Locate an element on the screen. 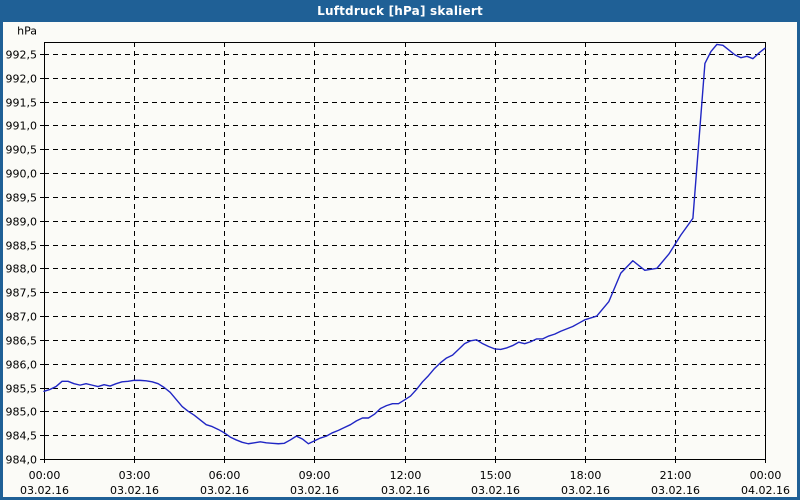  x-axis-time-label: 12:00 is located at coordinates (406, 475).